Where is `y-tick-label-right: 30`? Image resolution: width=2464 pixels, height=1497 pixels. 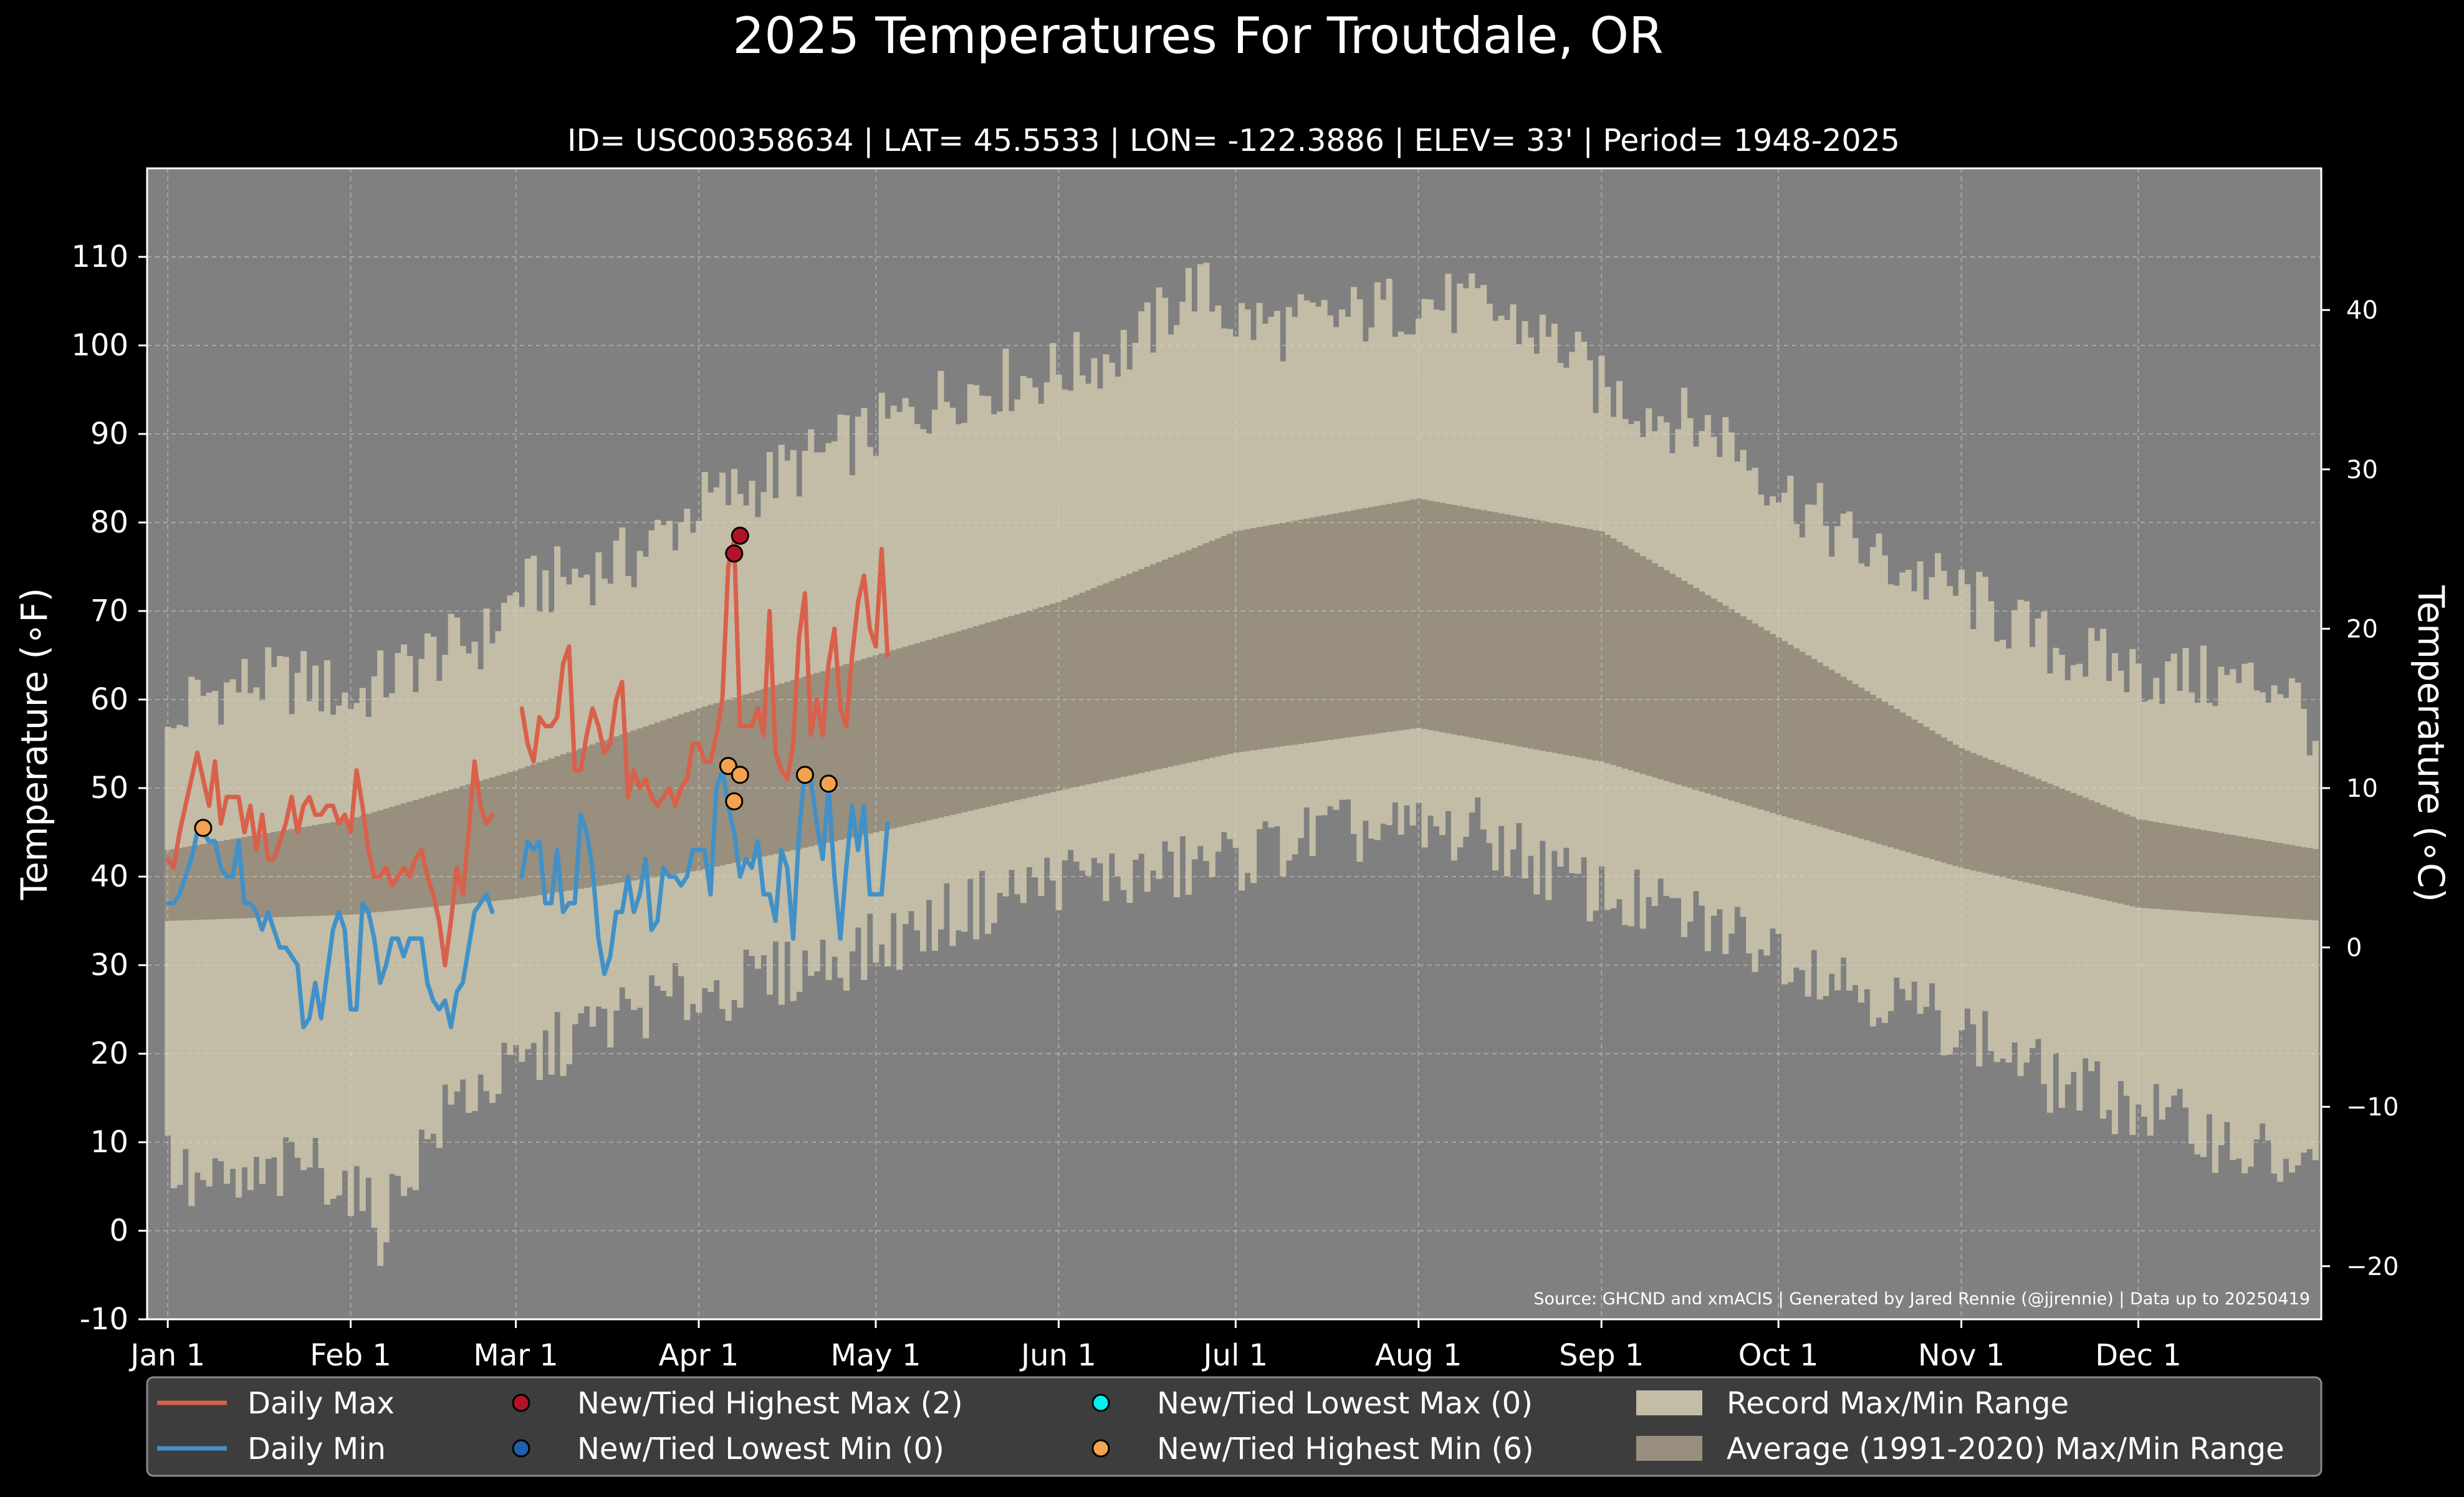
y-tick-label-right: 30 is located at coordinates (2362, 470).